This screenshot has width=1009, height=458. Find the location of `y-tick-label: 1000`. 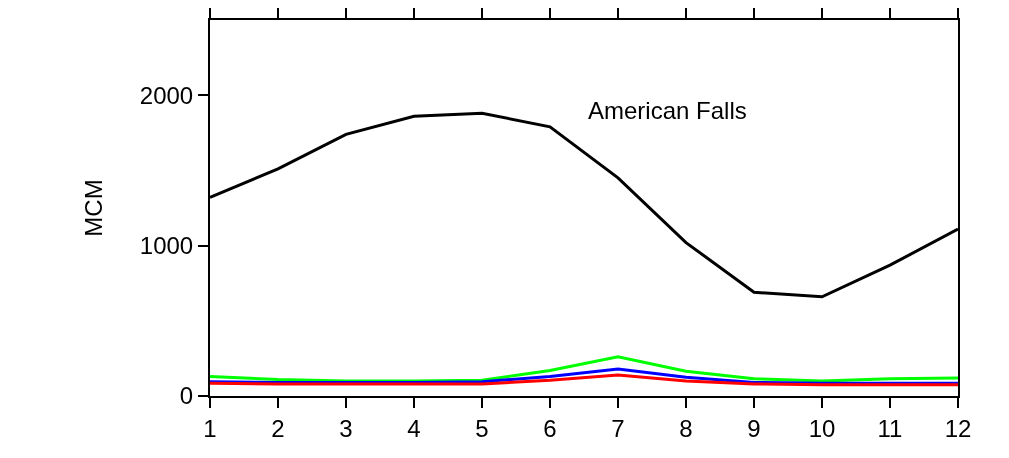

y-tick-label: 1000 is located at coordinates (166, 245).